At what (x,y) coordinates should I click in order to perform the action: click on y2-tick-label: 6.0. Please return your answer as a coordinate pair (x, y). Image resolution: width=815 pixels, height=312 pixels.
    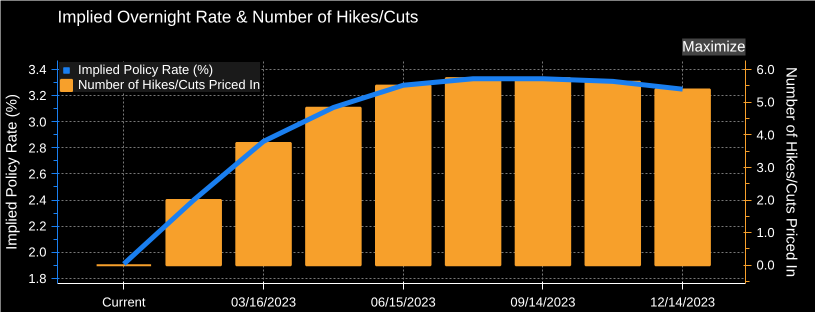
    Looking at the image, I should click on (765, 70).